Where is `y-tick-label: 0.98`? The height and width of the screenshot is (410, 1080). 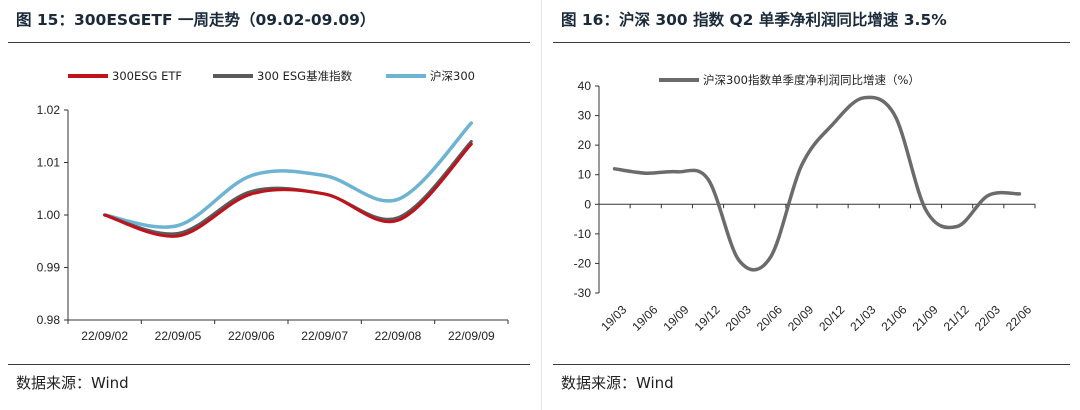 y-tick-label: 0.98 is located at coordinates (49, 320).